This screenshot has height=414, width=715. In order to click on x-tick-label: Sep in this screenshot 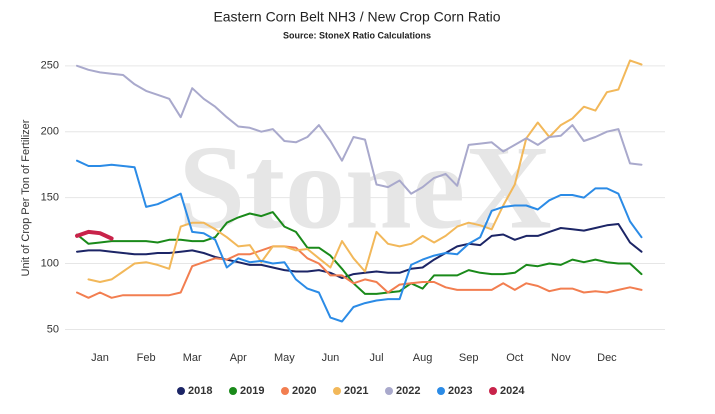, I will do `click(469, 358)`.